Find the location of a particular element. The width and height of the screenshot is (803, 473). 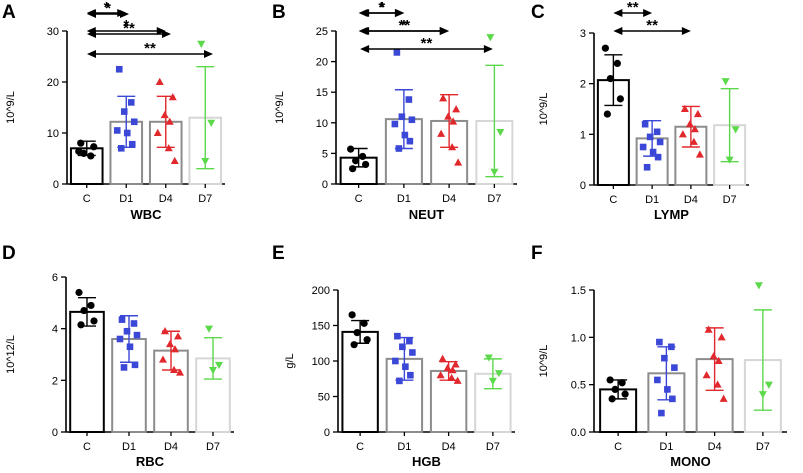

y-tick-label: 1 is located at coordinates (583, 135).